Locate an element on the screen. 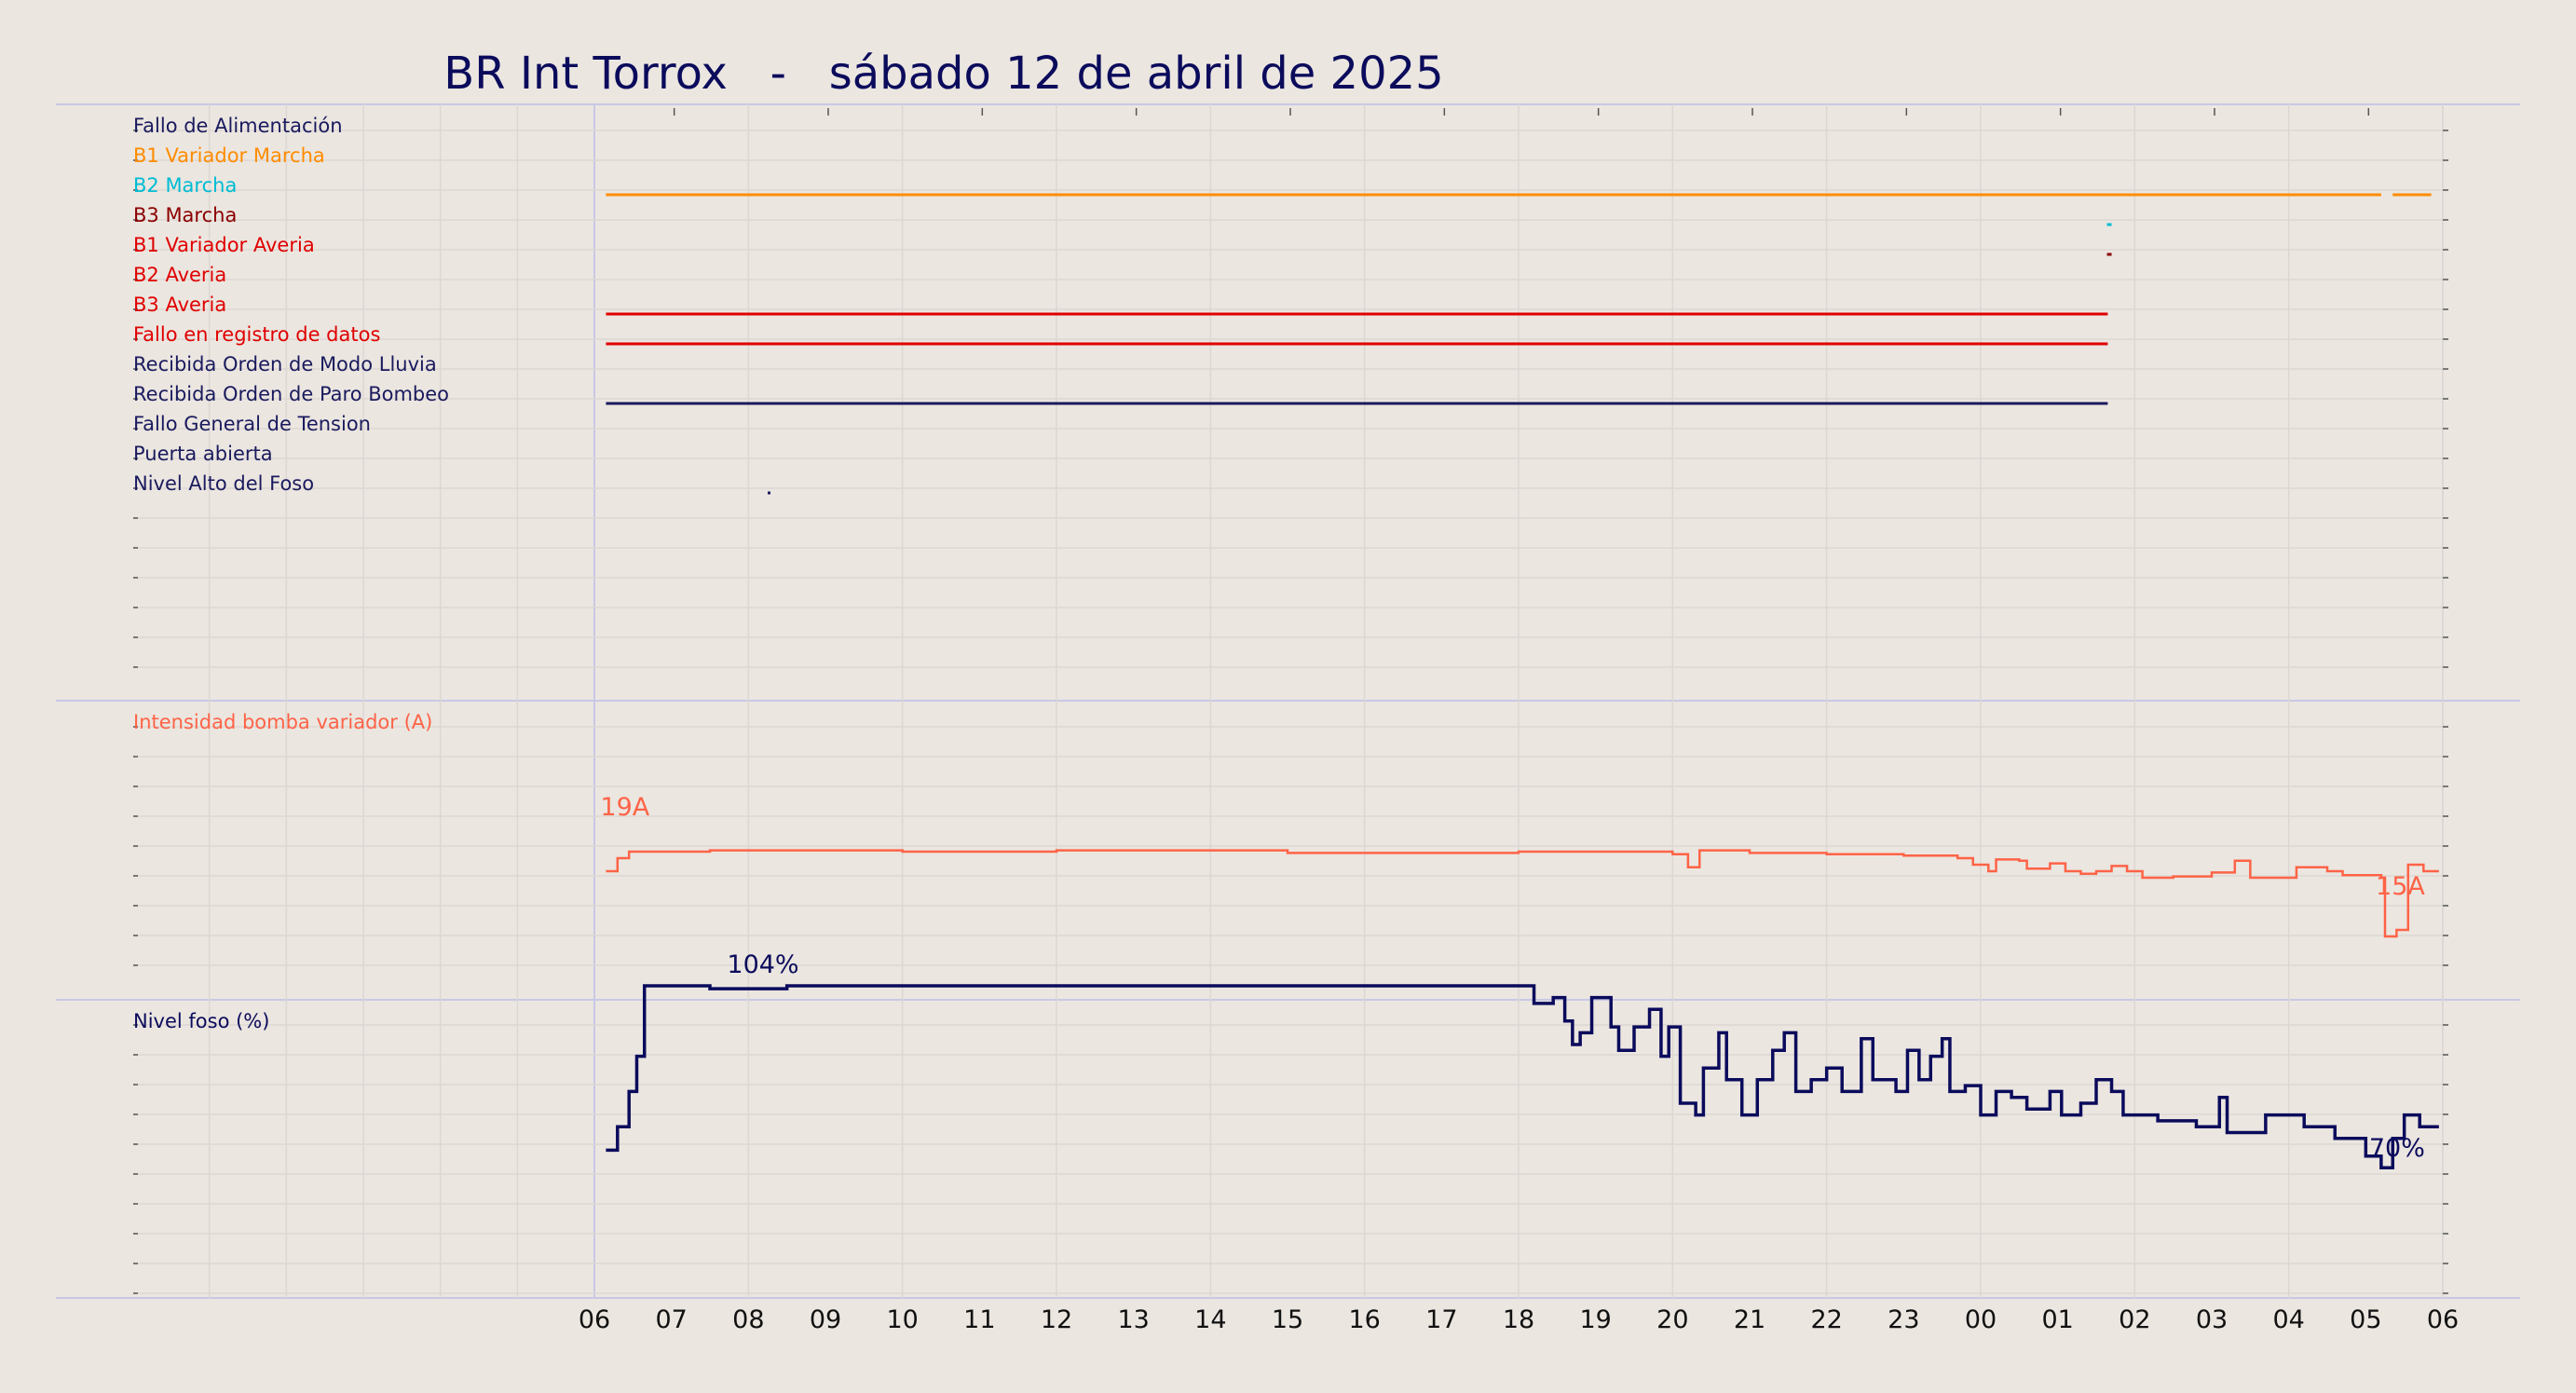 The height and width of the screenshot is (1393, 2576). signal-label: Recibida Orden de Paro Bombeo is located at coordinates (291, 394).